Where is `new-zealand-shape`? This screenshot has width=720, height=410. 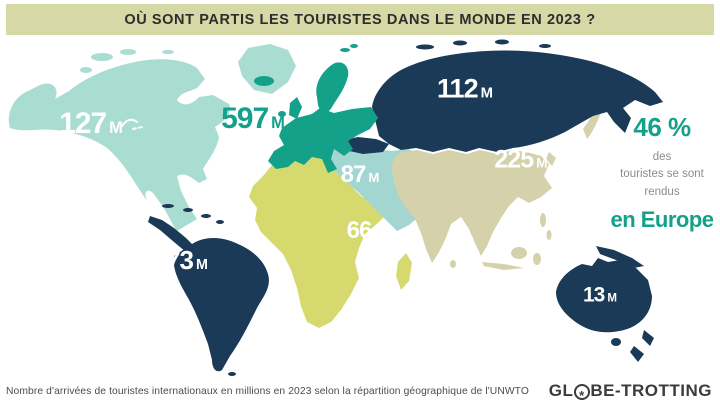 new-zealand-shape is located at coordinates (648, 338).